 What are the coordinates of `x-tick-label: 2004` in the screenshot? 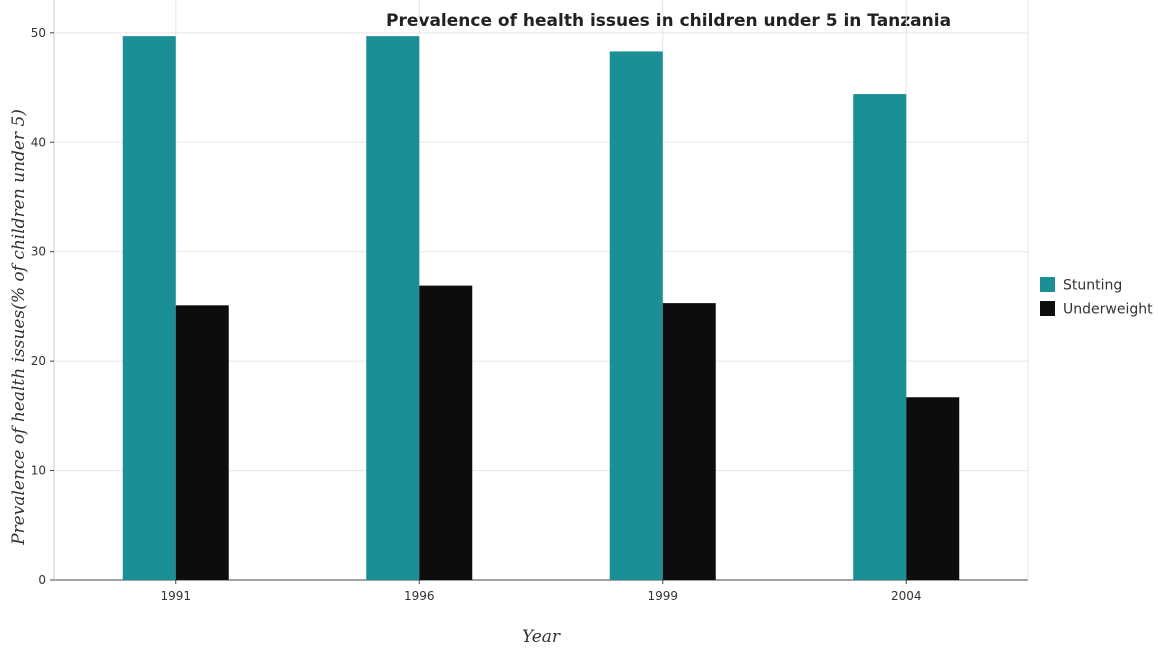 It's located at (906, 596).